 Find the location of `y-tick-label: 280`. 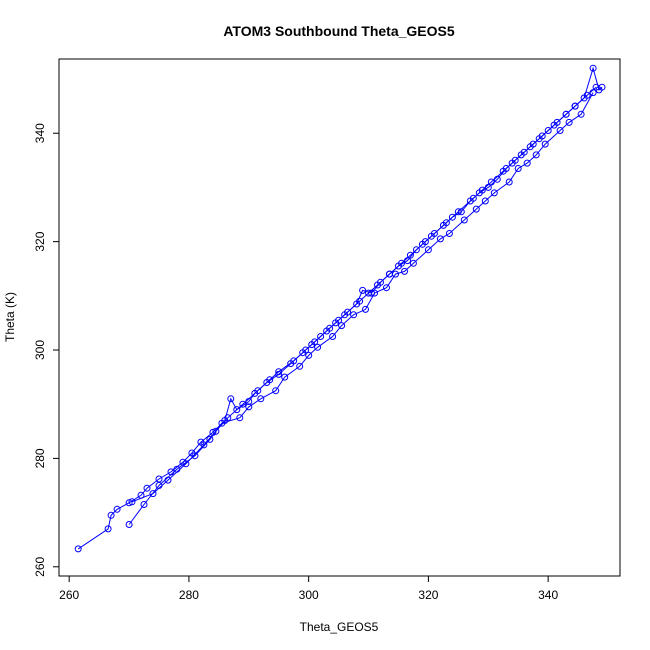

y-tick-label: 280 is located at coordinates (40, 458).